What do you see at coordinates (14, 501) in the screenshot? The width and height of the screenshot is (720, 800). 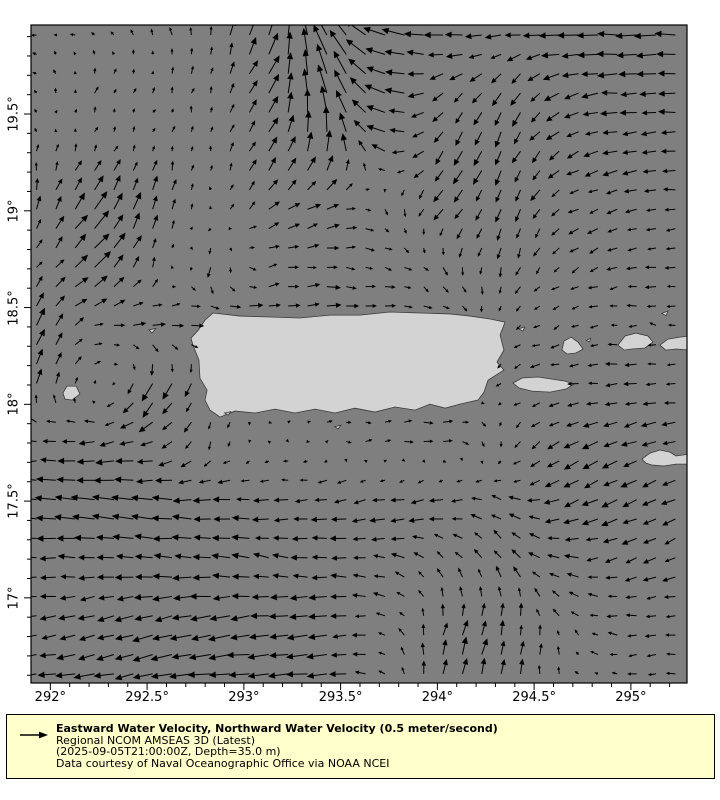 I see `y-axis-tick-label: 17.5°` at bounding box center [14, 501].